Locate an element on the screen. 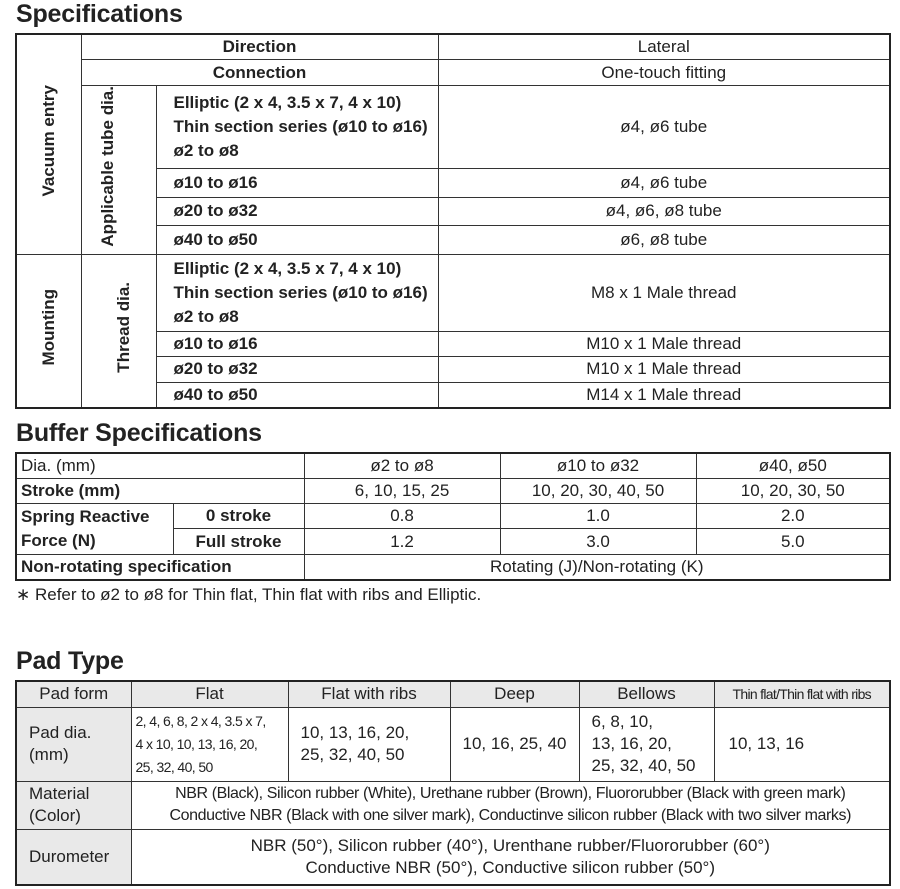 Image resolution: width=900 pixels, height=889 pixels. pad-type-title: Pad Type is located at coordinates (70, 661).